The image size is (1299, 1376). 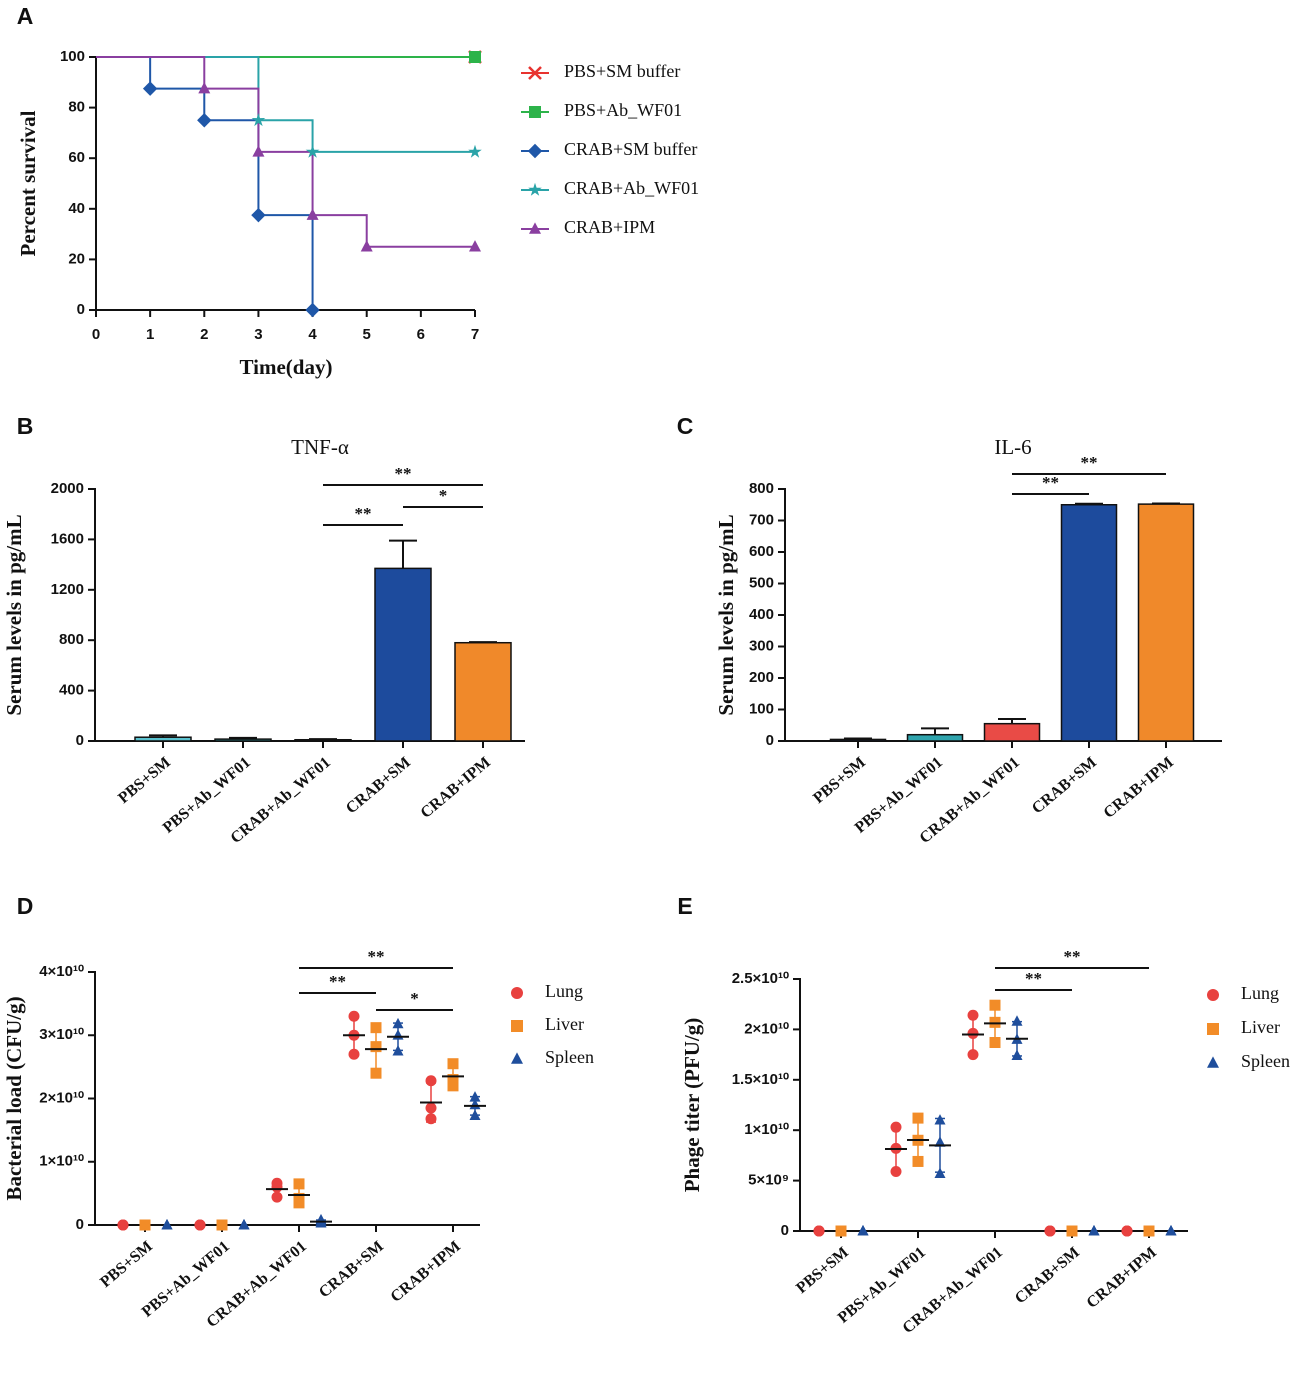 I want to click on legend-label: CRAB+IPM, so click(x=609, y=227).